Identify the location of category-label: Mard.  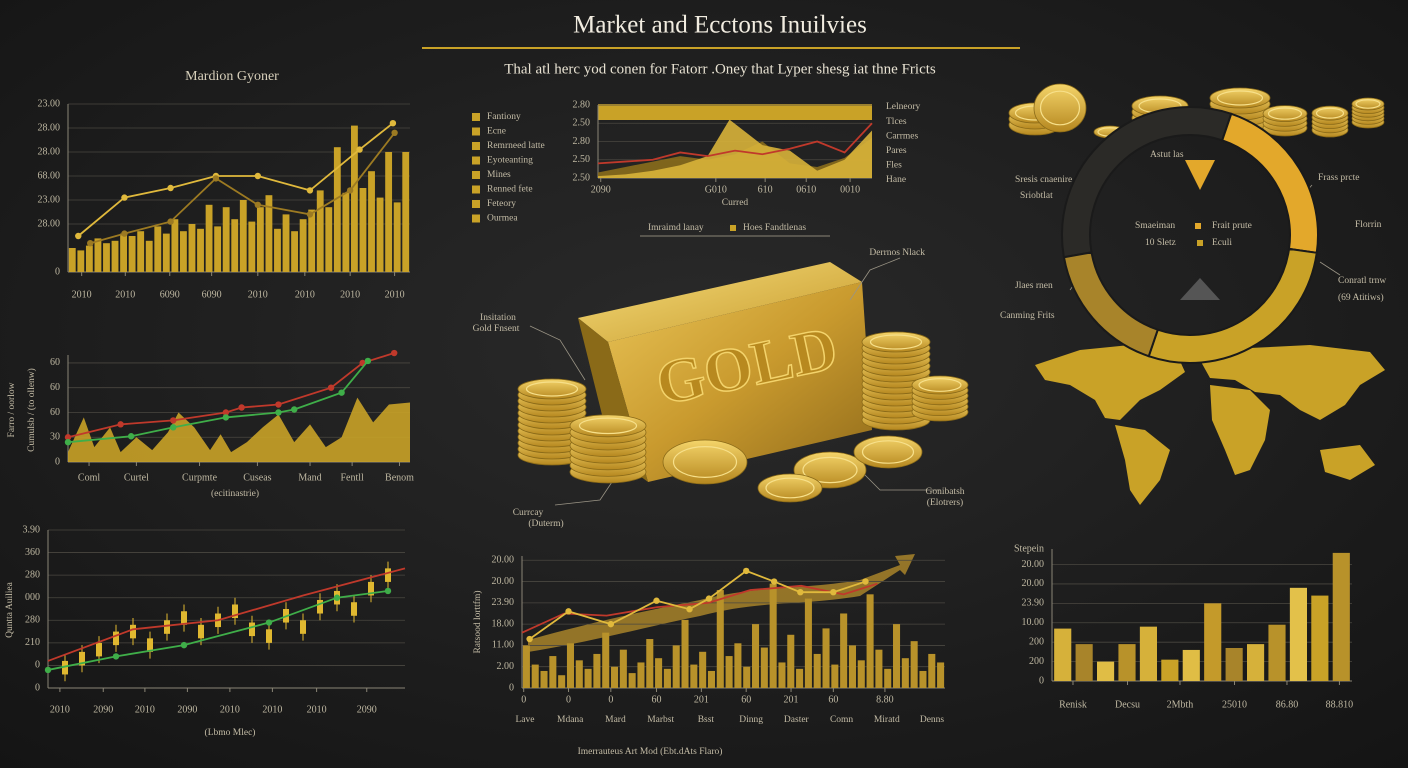
(615, 720).